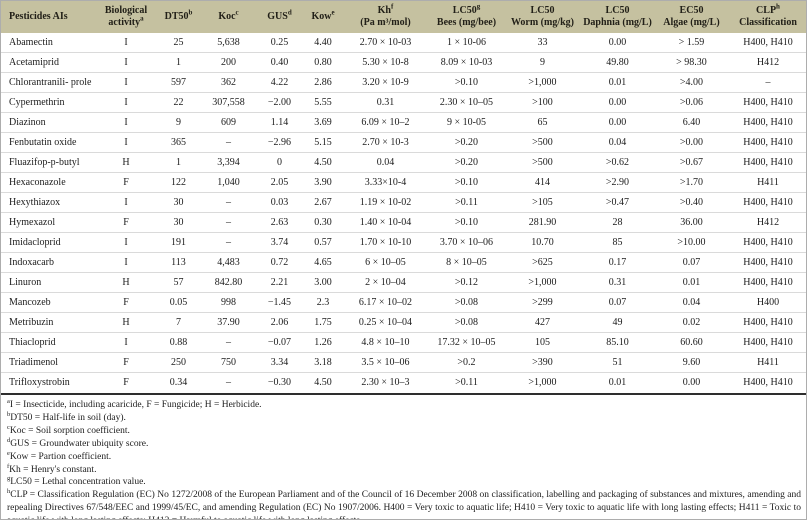 The image size is (807, 520). I want to click on cell-kow: 1.26, so click(323, 342).